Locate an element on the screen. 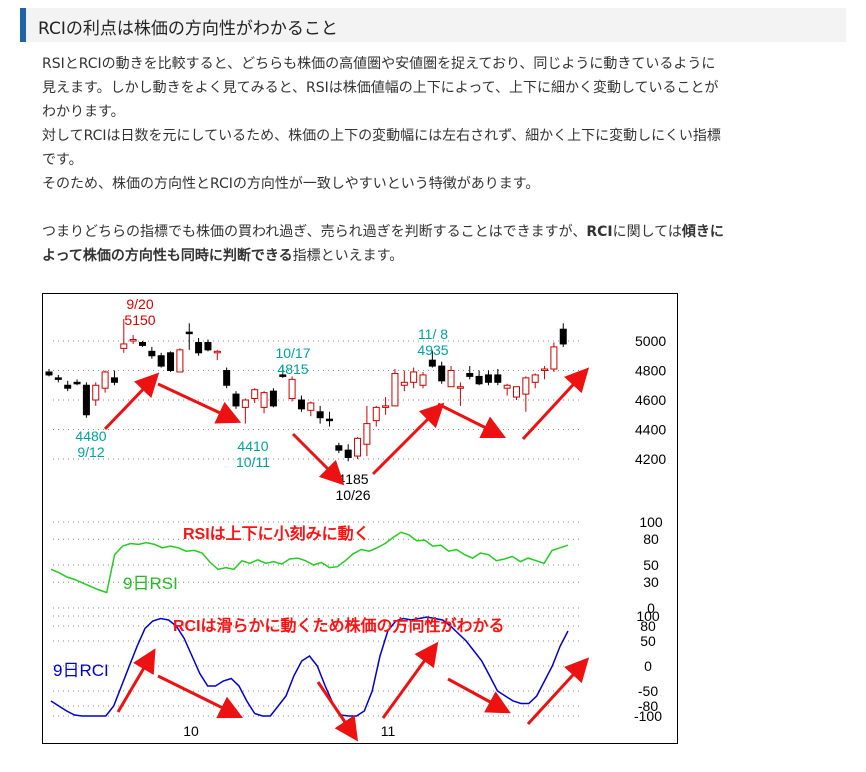  spacer is located at coordinates (437, 208).